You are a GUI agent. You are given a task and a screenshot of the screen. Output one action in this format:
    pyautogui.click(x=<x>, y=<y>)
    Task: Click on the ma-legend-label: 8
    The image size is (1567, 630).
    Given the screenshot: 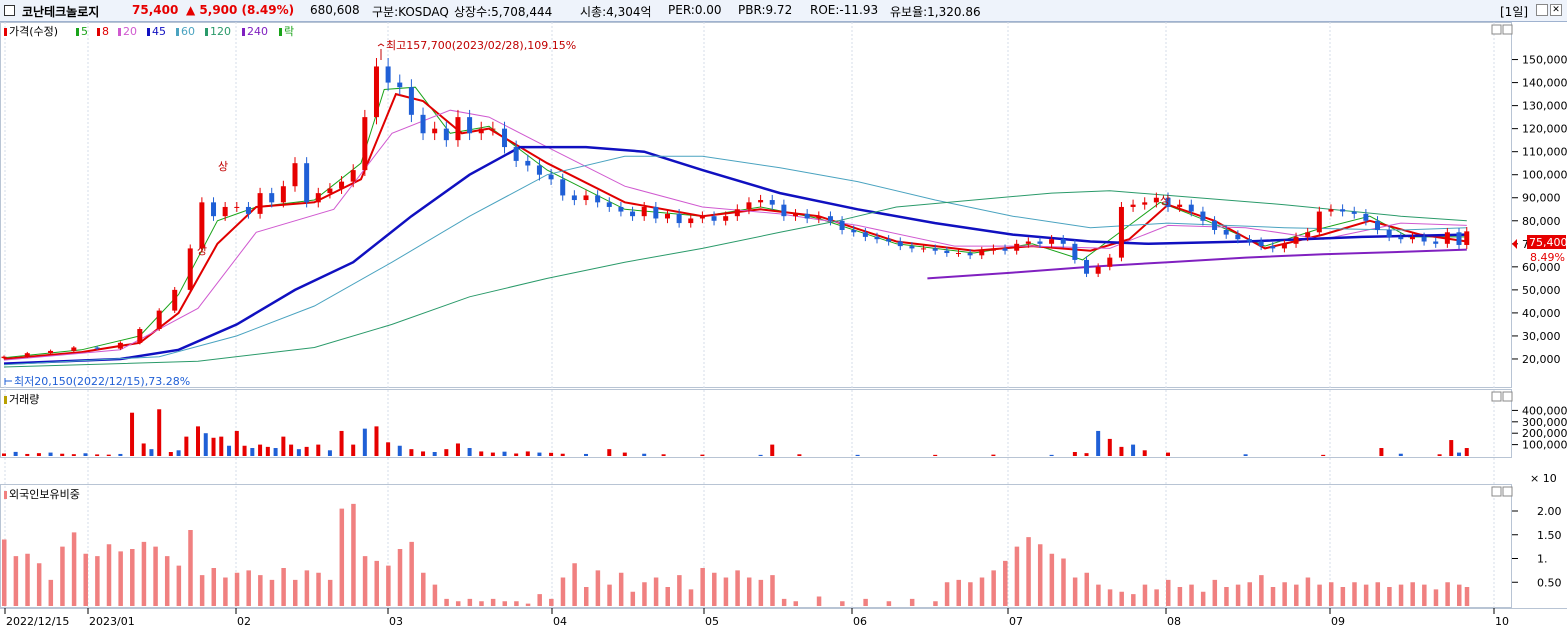 What is the action you would take?
    pyautogui.click(x=105, y=31)
    